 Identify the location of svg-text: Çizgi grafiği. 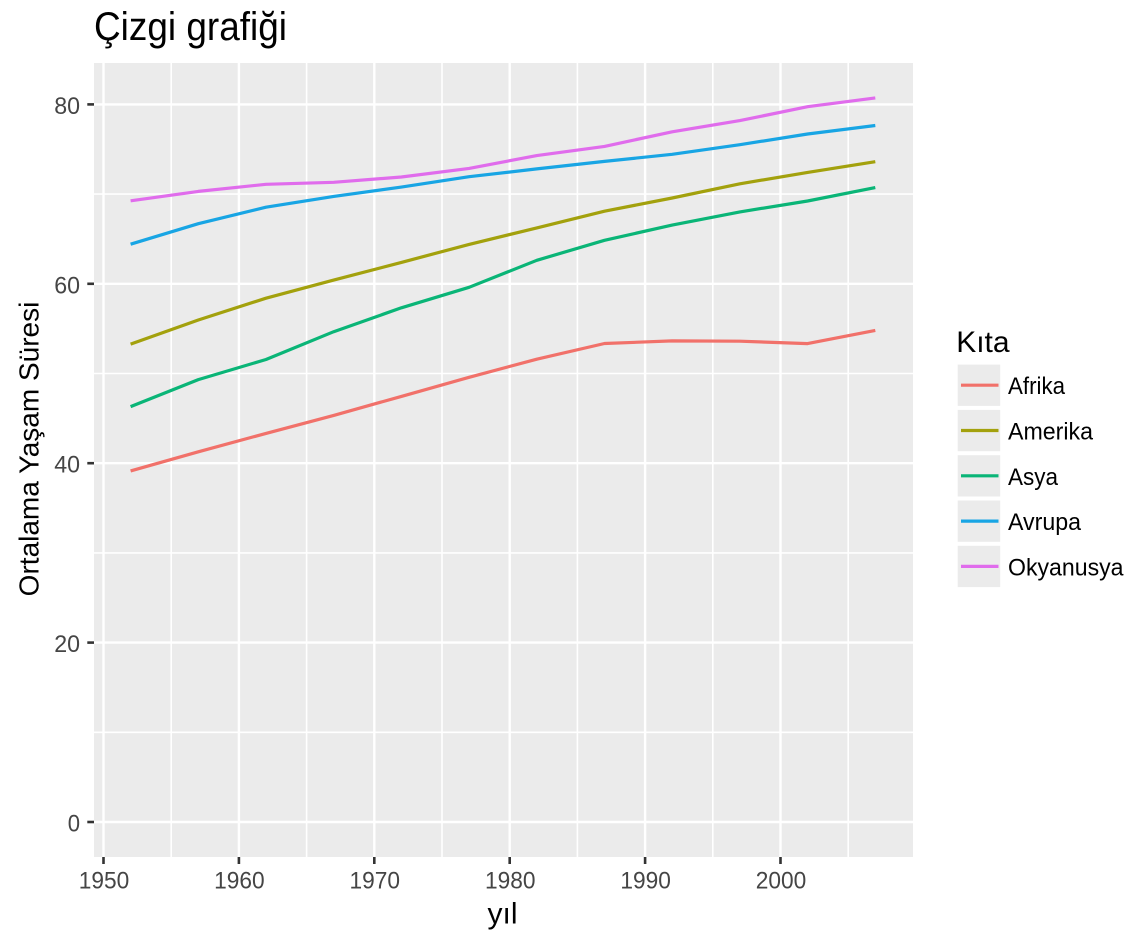
(190, 27).